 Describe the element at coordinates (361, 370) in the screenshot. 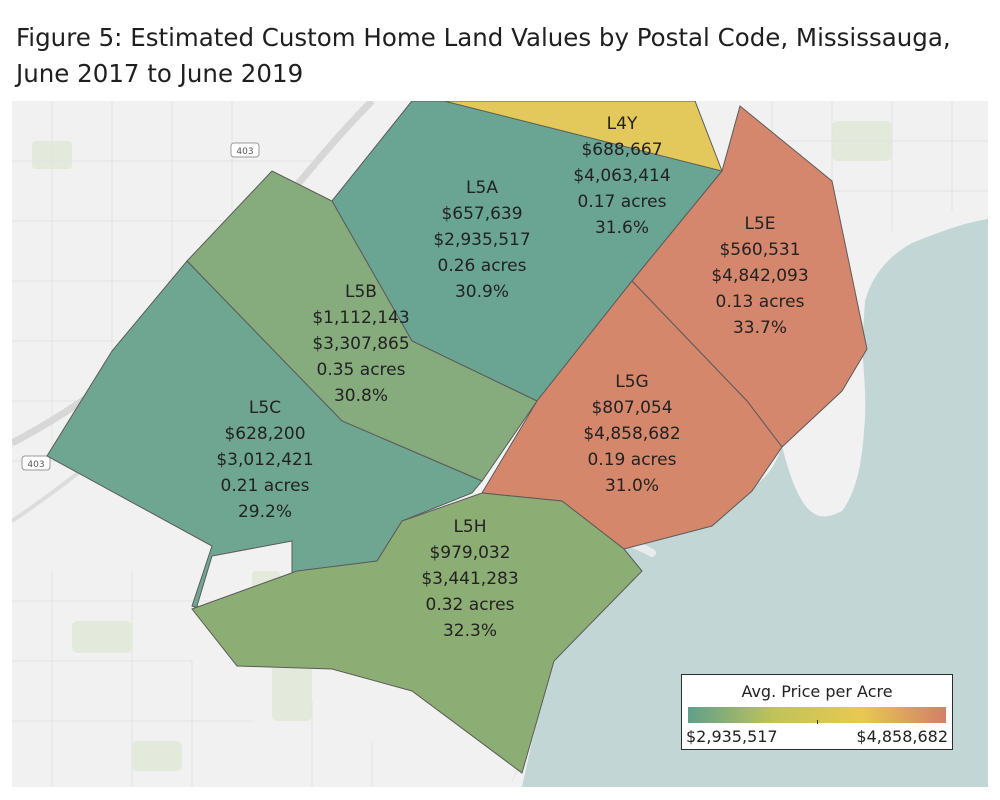

I see `lot-size: 0.35 acres` at that location.